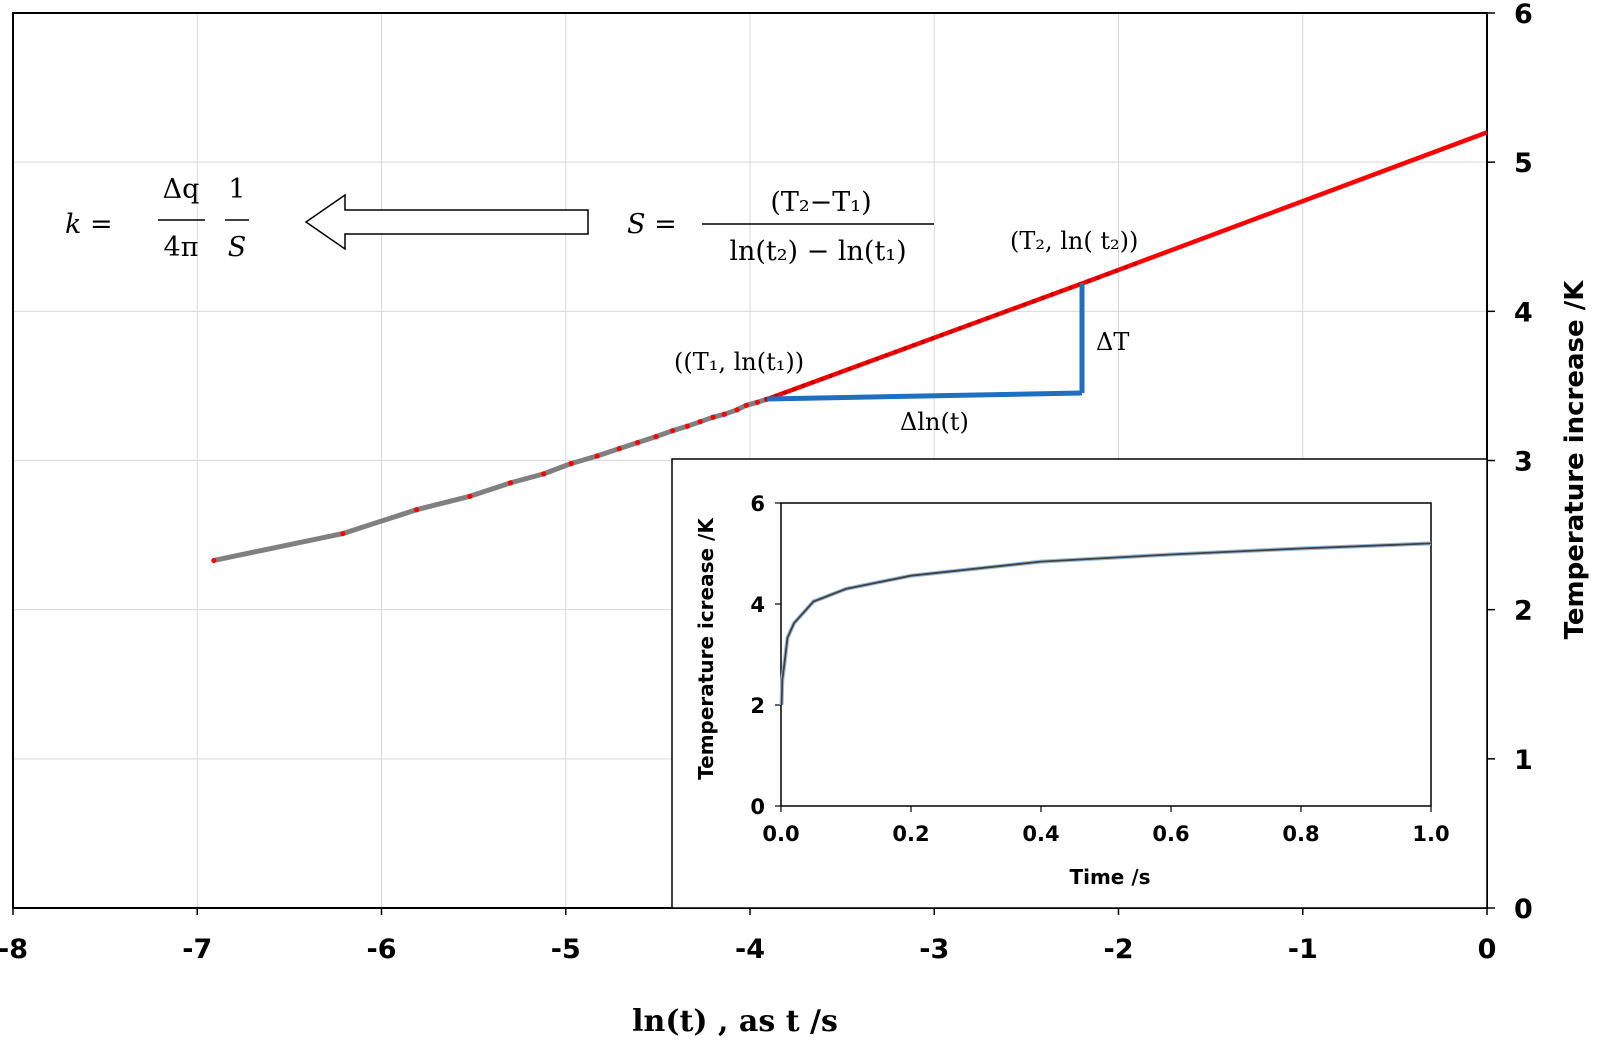  Describe the element at coordinates (1523, 909) in the screenshot. I see `main-y-tick-label: 0` at that location.